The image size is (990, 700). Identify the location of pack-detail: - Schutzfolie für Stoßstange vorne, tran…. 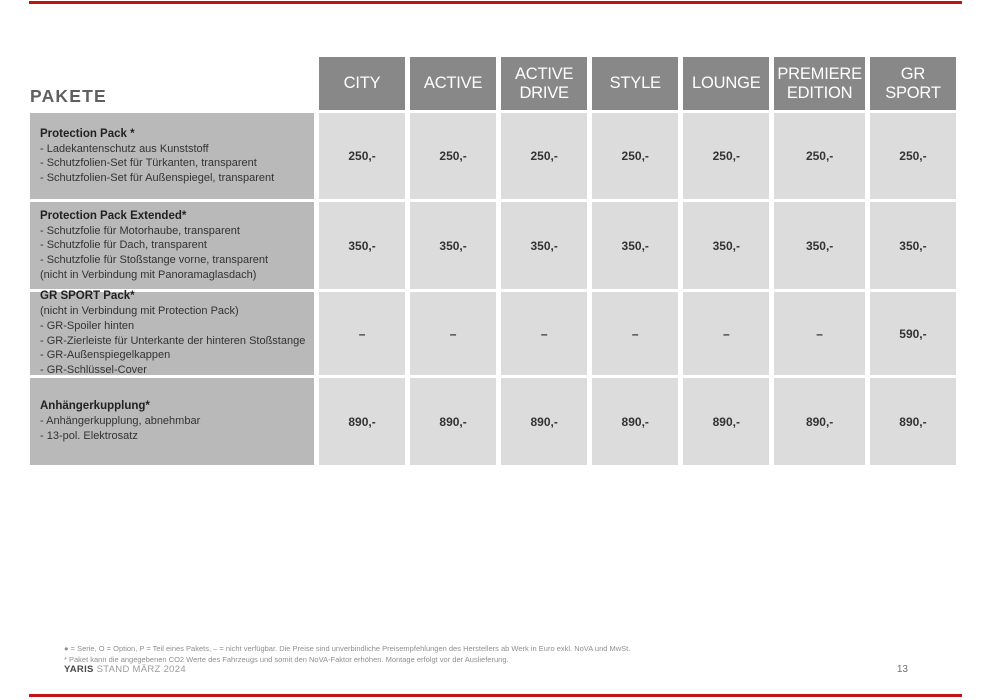
(154, 259).